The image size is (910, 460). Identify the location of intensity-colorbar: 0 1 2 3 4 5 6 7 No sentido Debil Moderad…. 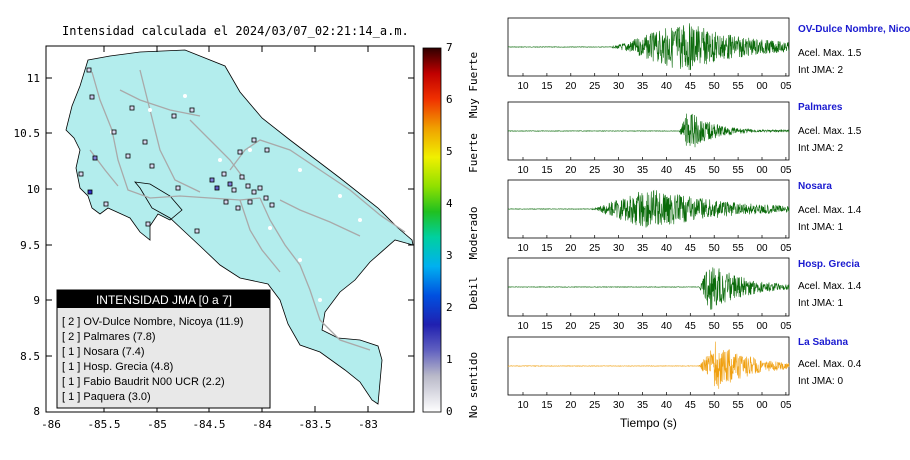
(451, 229).